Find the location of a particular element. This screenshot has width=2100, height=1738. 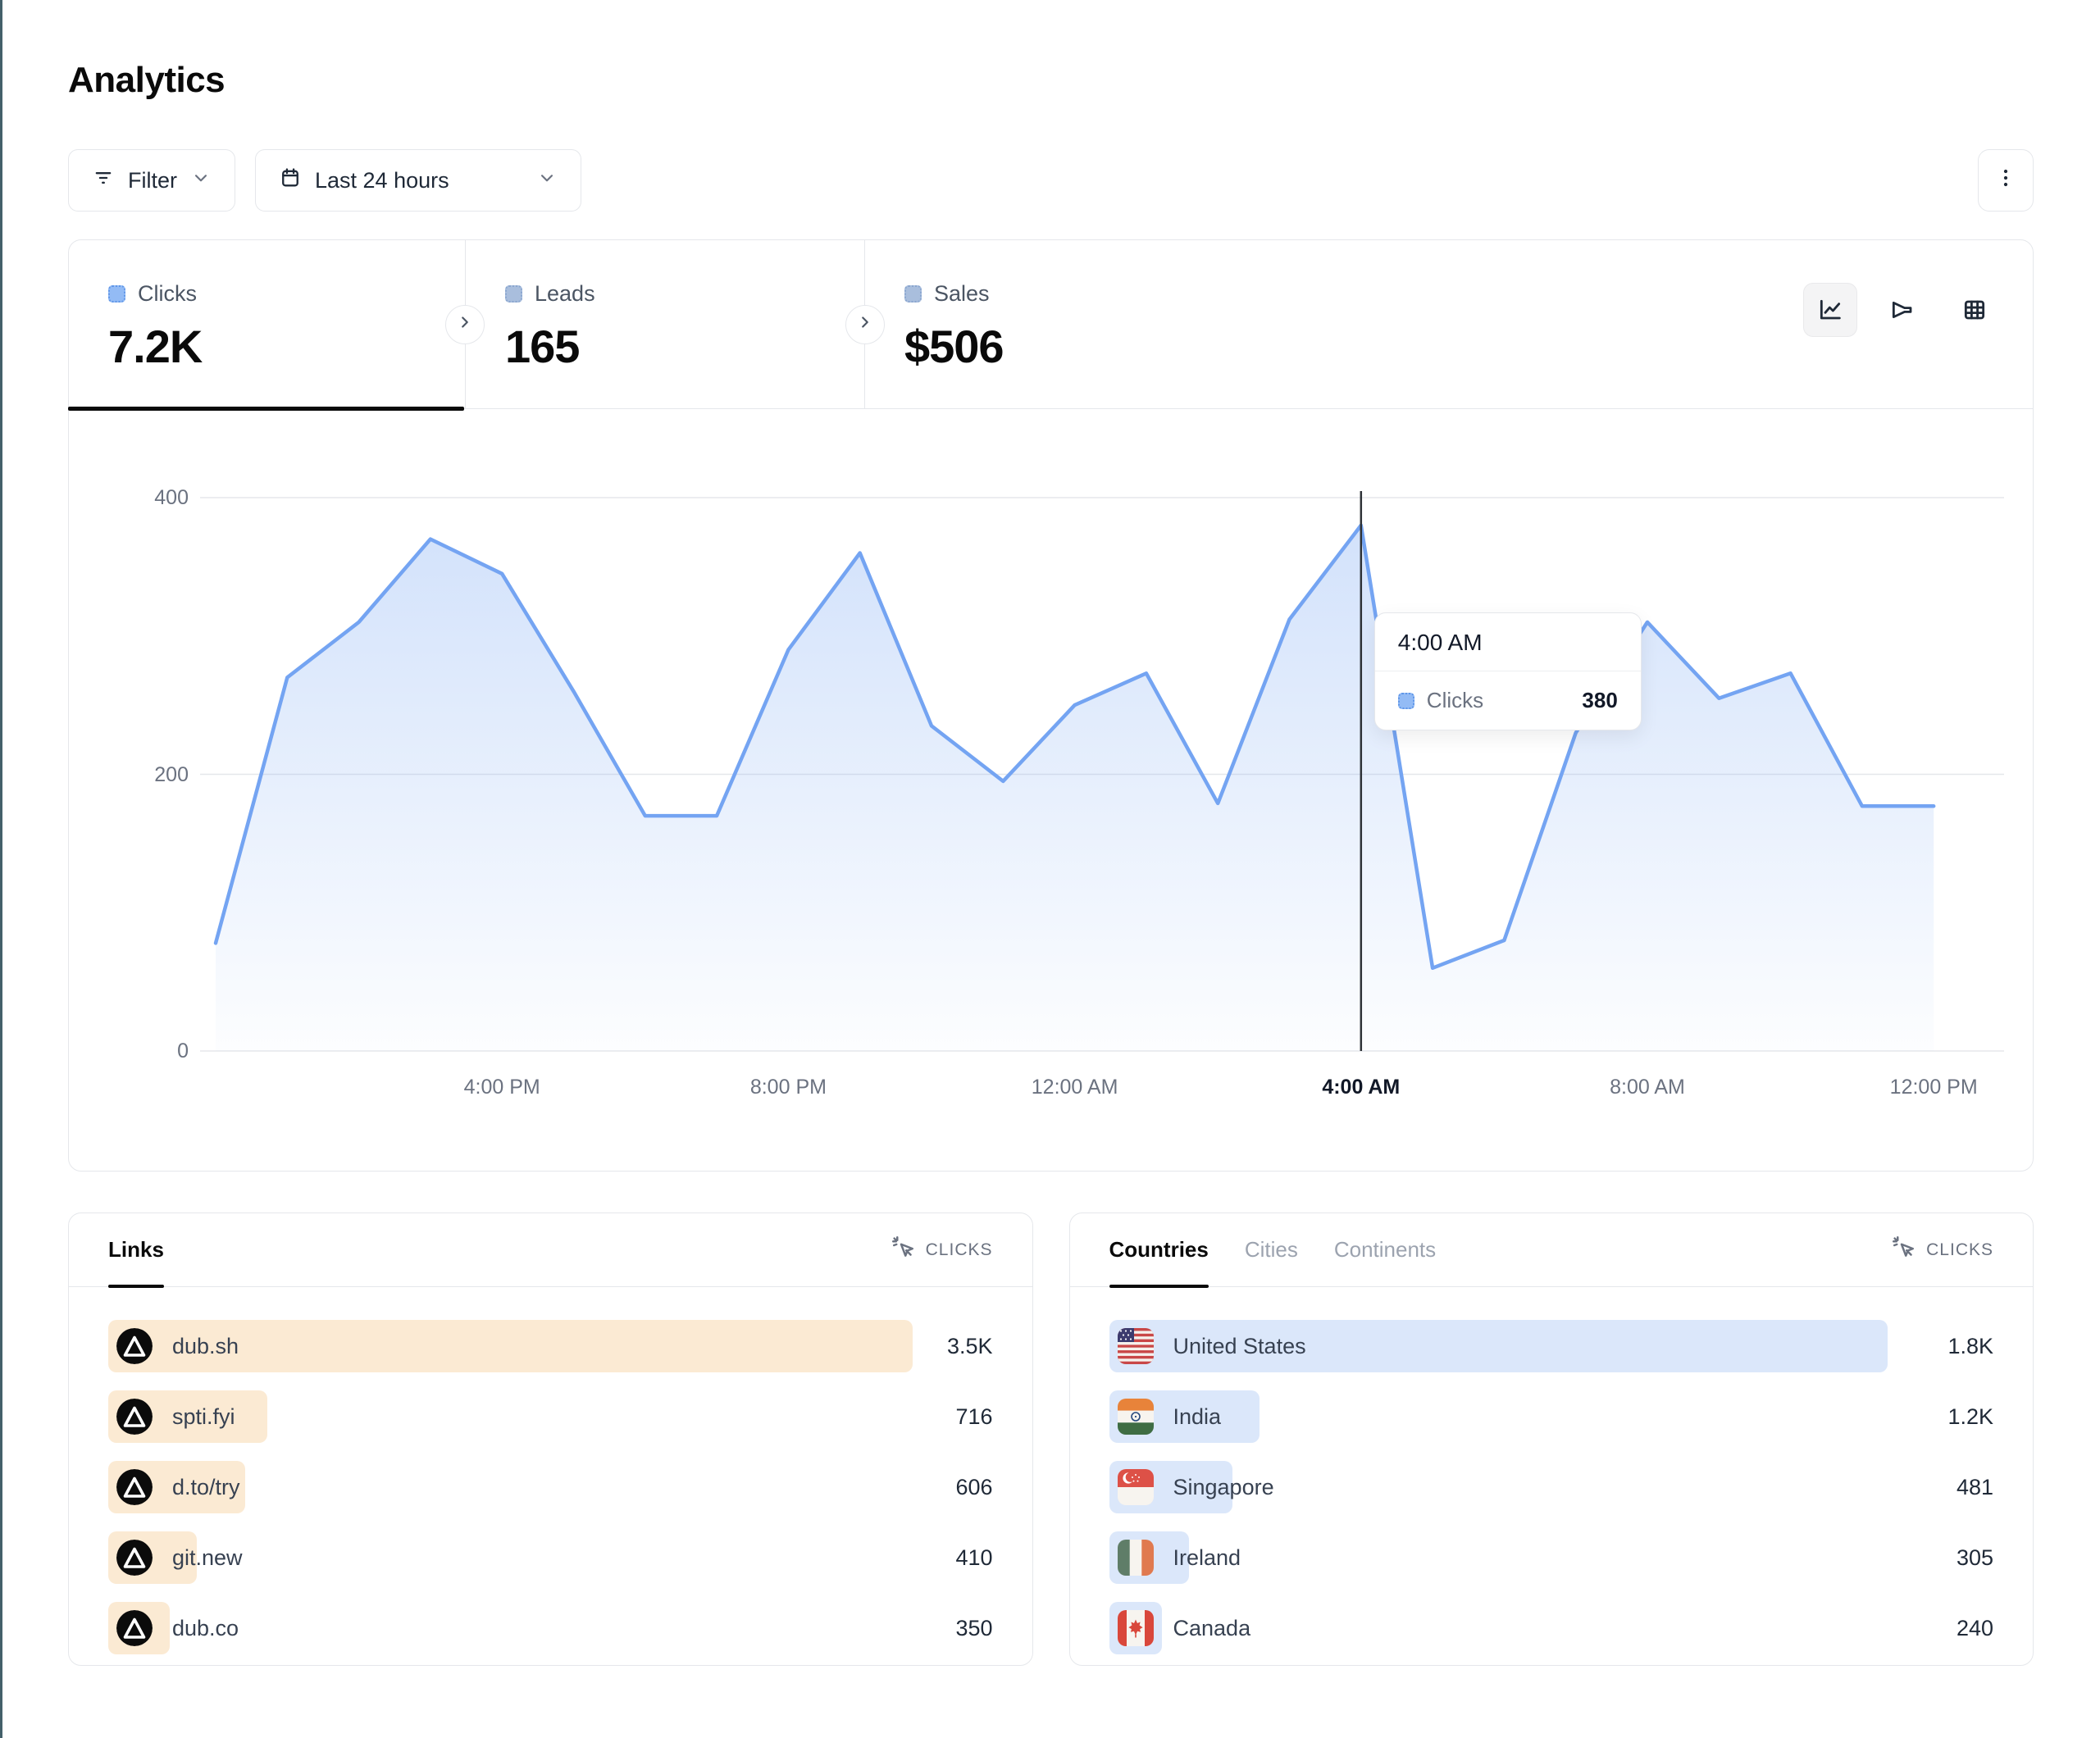

window-edge-line is located at coordinates (1, 869).